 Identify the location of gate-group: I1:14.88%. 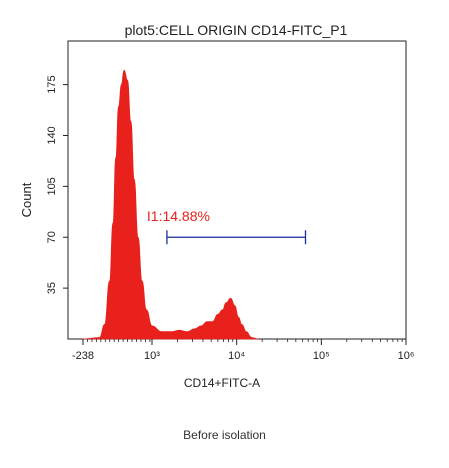
(227, 226).